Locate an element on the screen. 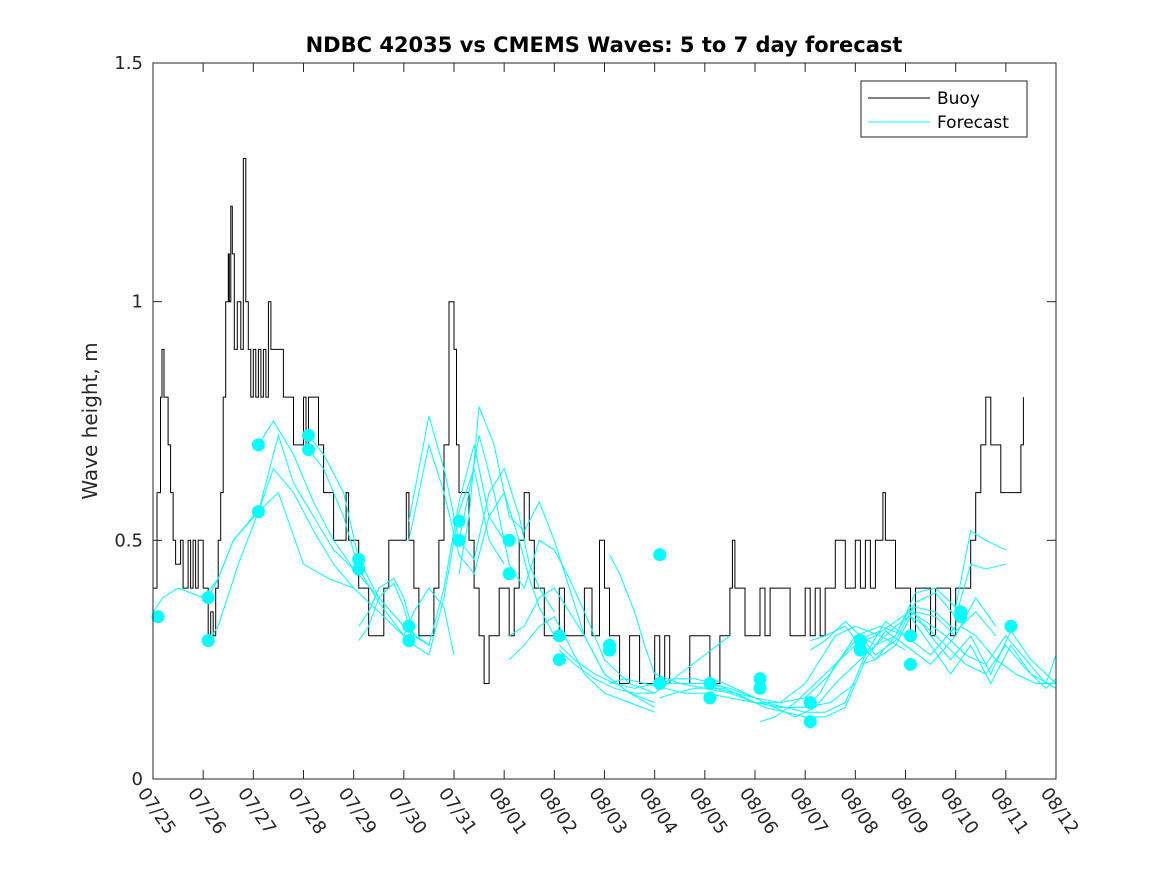 This screenshot has width=1167, height=875. x-tick-label: 08/02 is located at coordinates (557, 811).